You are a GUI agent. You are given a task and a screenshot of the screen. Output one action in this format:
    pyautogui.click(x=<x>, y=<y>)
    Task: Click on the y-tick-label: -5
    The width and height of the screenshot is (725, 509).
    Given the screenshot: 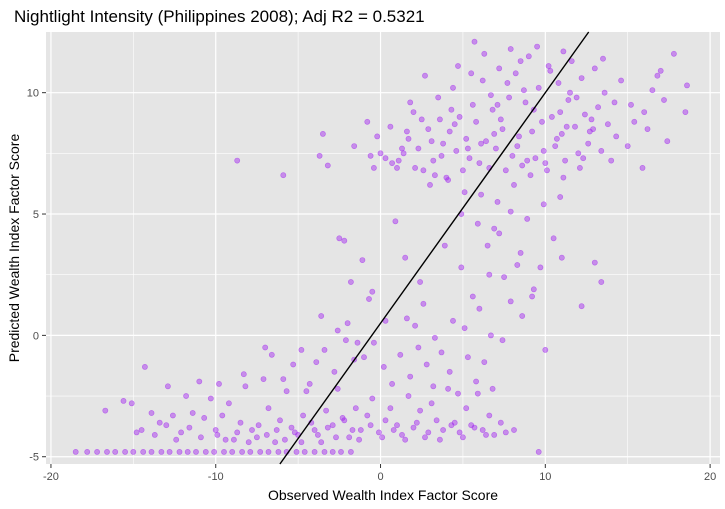 What is the action you would take?
    pyautogui.click(x=34, y=458)
    